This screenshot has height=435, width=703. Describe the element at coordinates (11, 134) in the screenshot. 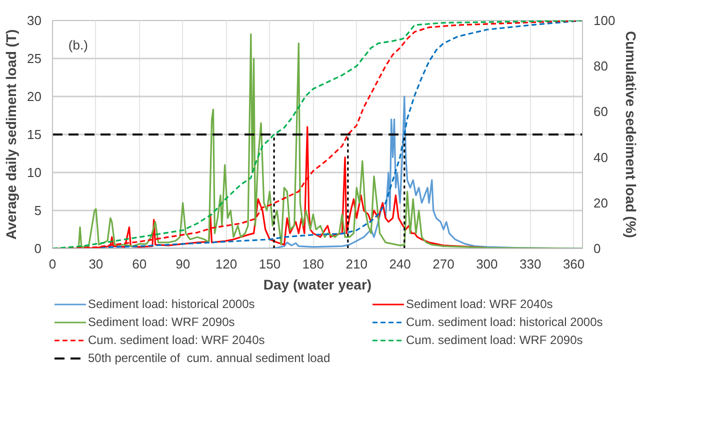

I see `y-axis-title: Average daily sediment load (T)` at that location.